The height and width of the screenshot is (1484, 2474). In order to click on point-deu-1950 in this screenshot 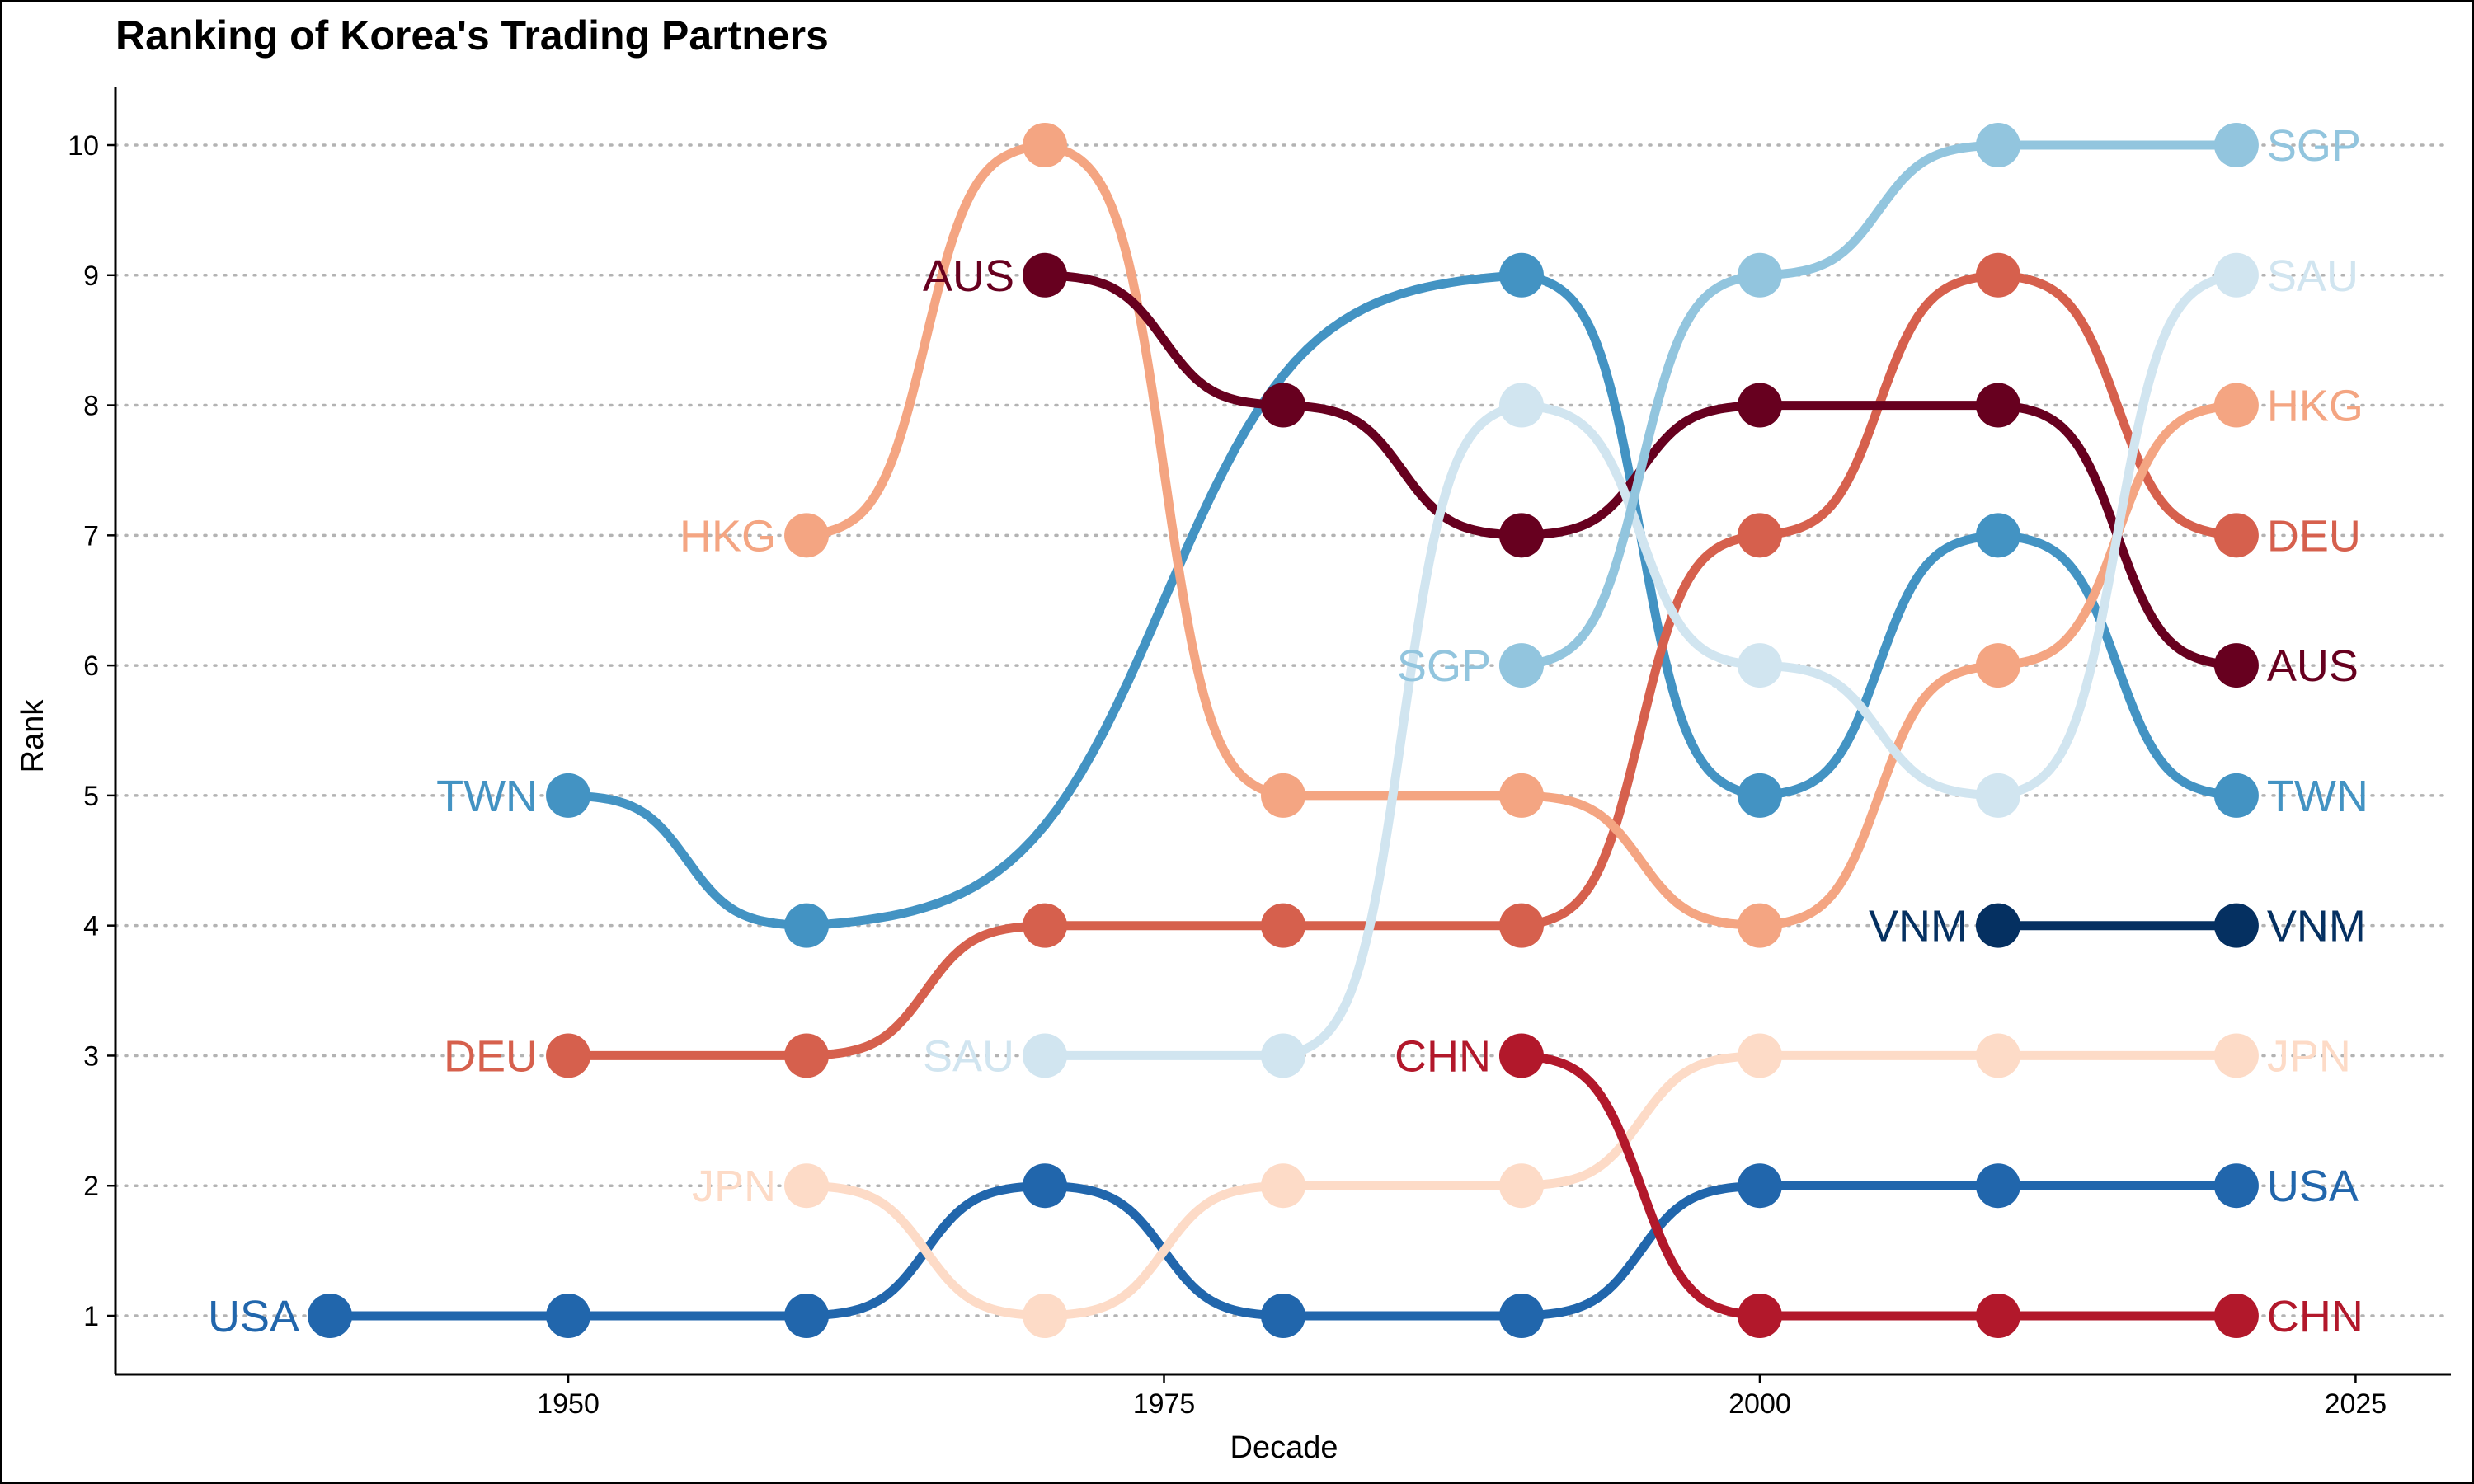, I will do `click(568, 1055)`.